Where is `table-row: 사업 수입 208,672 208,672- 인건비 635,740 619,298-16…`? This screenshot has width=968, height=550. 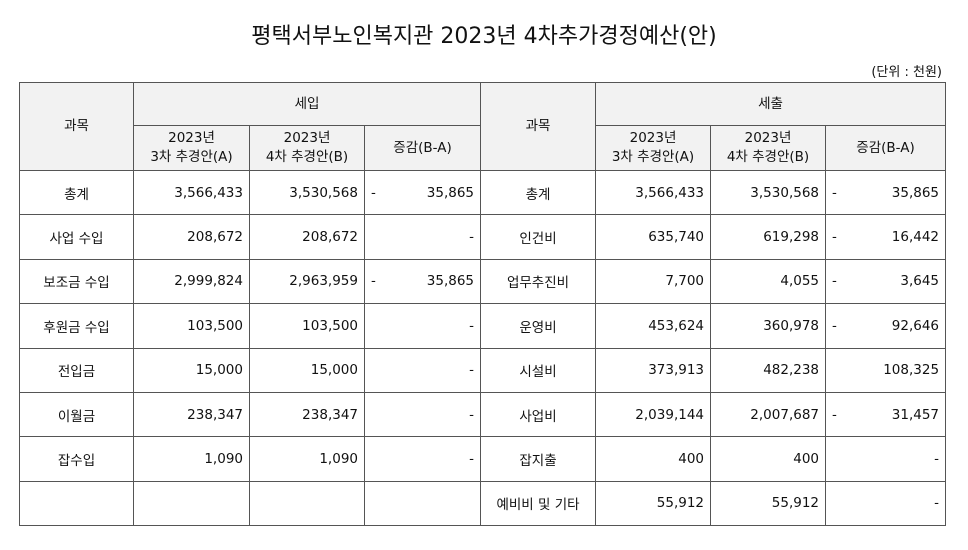 table-row: 사업 수입 208,672 208,672- 인건비 635,740 619,298-16… is located at coordinates (483, 237).